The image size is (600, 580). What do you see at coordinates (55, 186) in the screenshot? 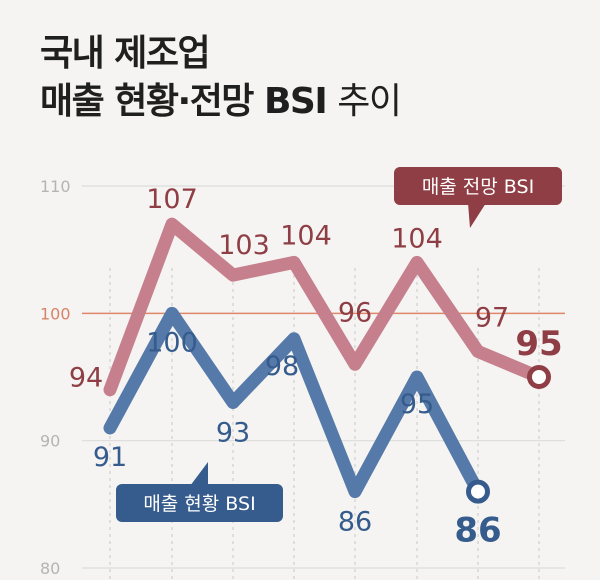
I see `y-tick-label-110: 110` at bounding box center [55, 186].